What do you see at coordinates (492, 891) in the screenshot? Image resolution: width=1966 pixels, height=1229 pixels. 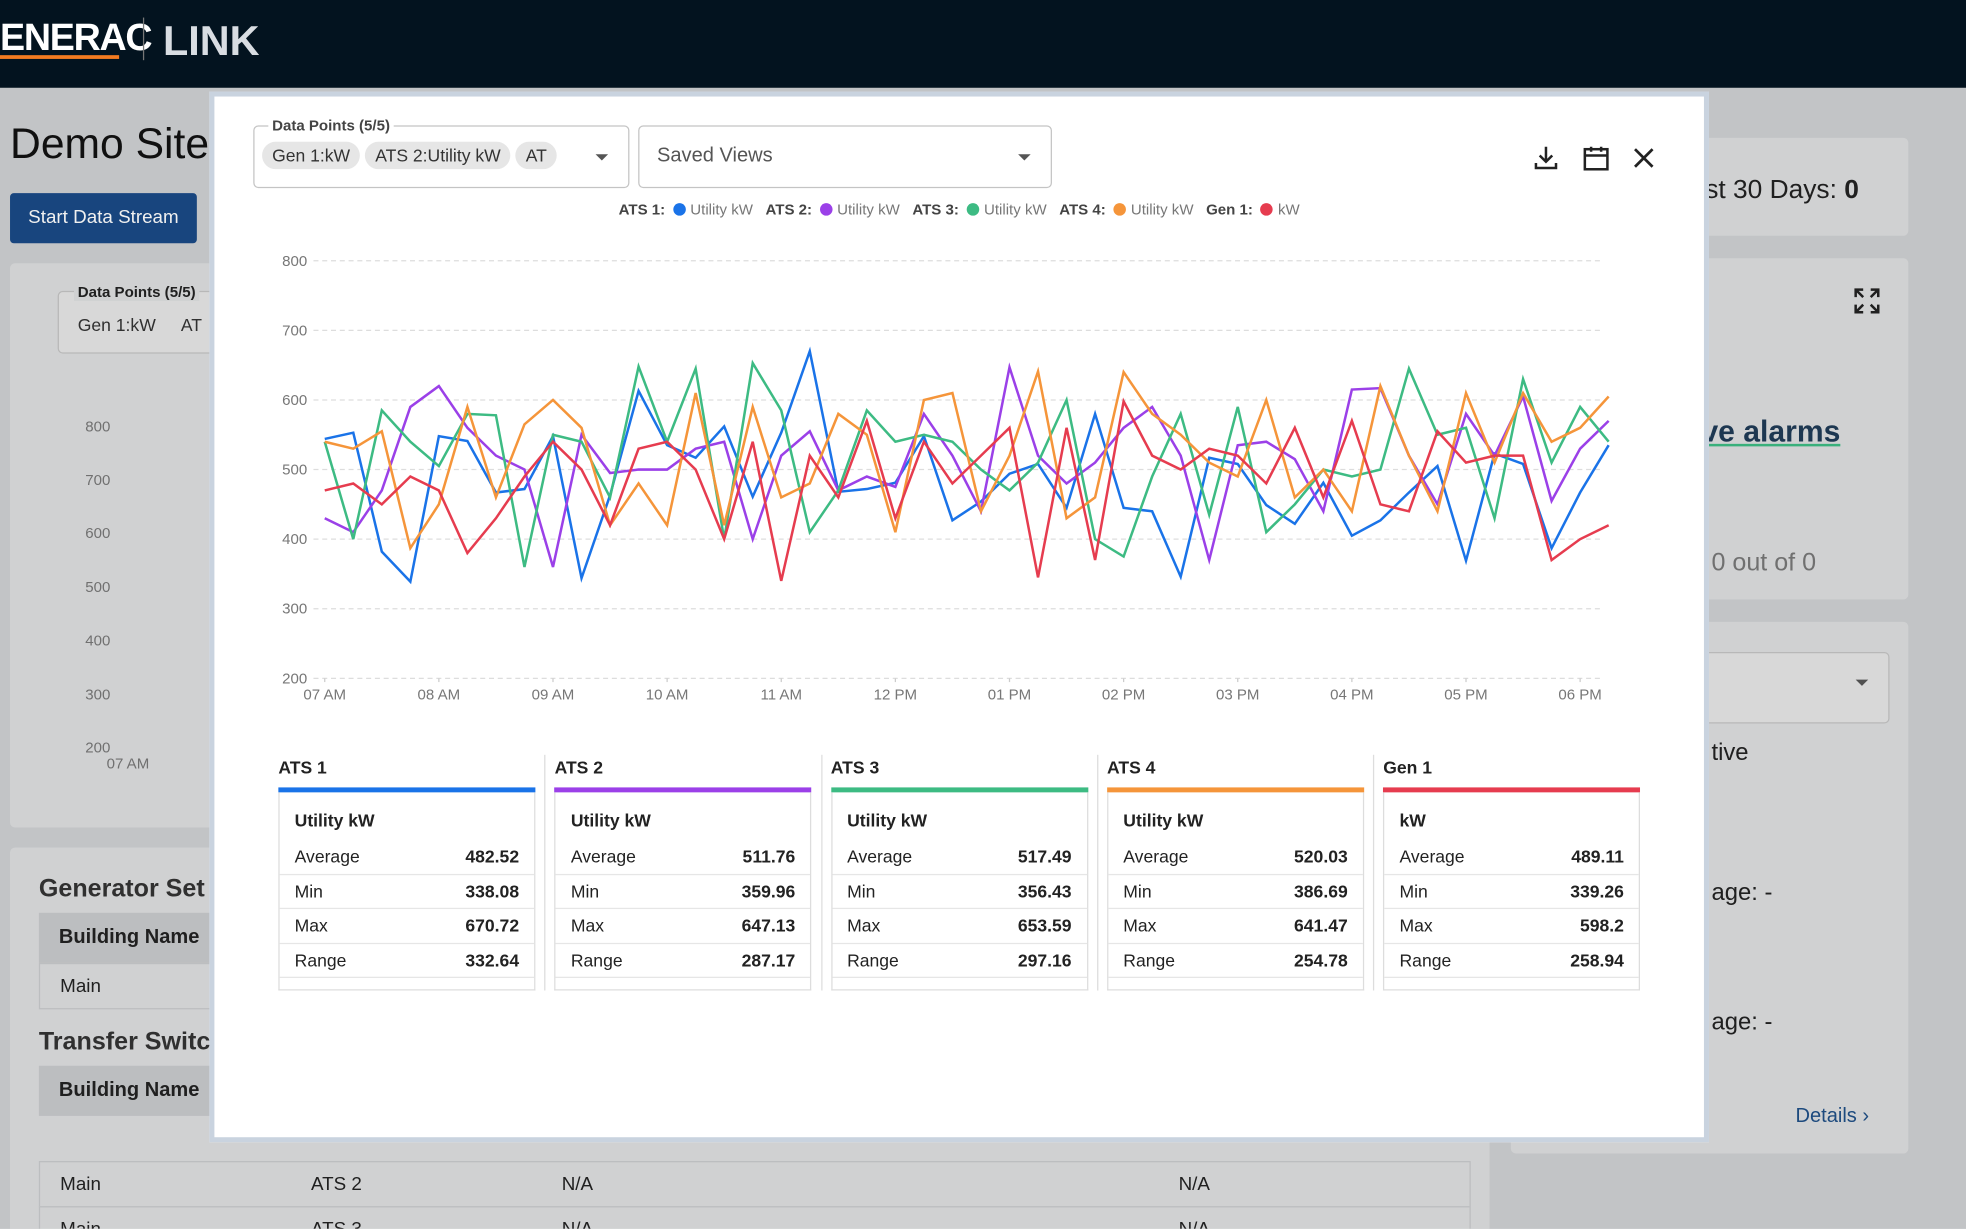 I see `stat-value: 338.08` at bounding box center [492, 891].